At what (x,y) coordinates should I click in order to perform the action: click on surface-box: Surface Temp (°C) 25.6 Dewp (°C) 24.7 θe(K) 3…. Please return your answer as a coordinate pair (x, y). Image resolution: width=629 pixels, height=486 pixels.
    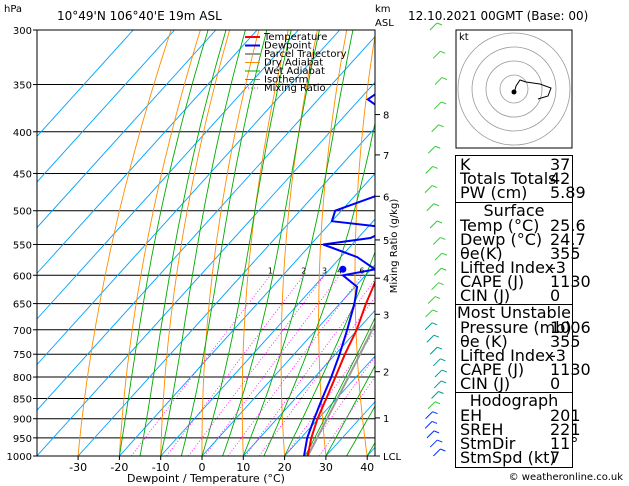
    Looking at the image, I should click on (523, 254).